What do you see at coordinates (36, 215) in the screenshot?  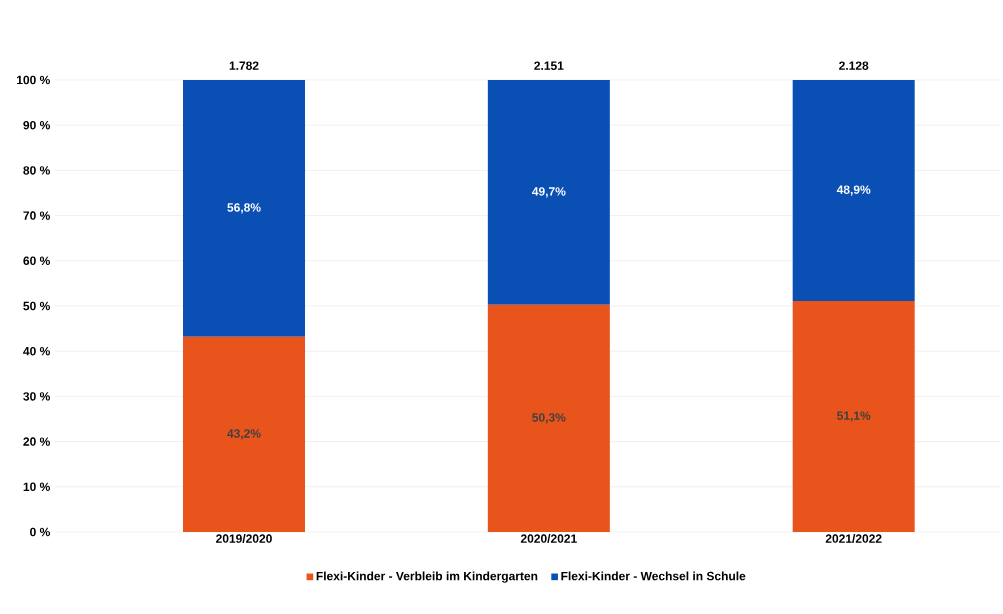 I see `y-tick-label: 70 %` at bounding box center [36, 215].